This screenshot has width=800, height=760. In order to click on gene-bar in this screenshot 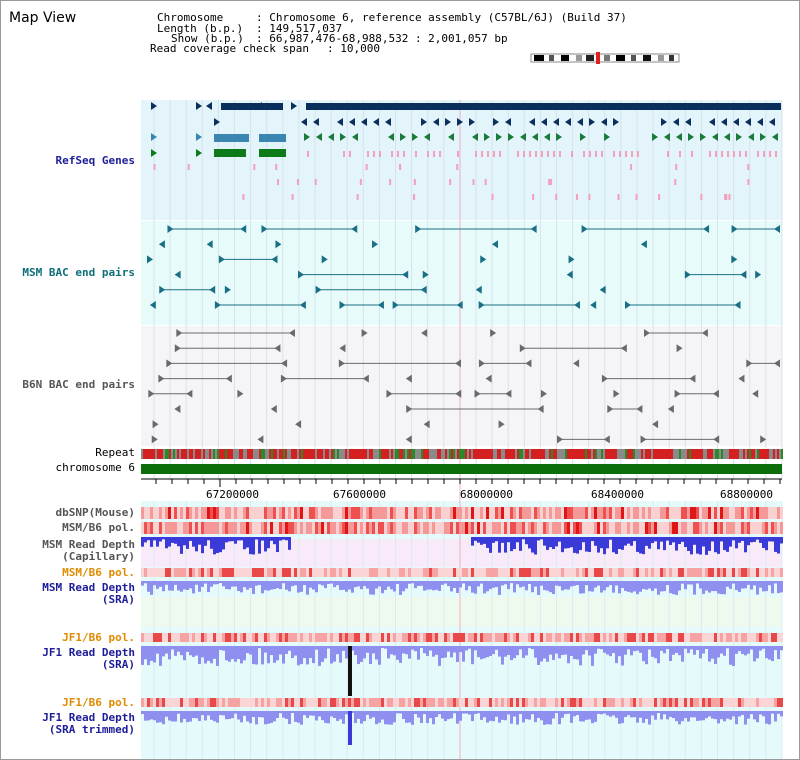, I will do `click(272, 153)`.